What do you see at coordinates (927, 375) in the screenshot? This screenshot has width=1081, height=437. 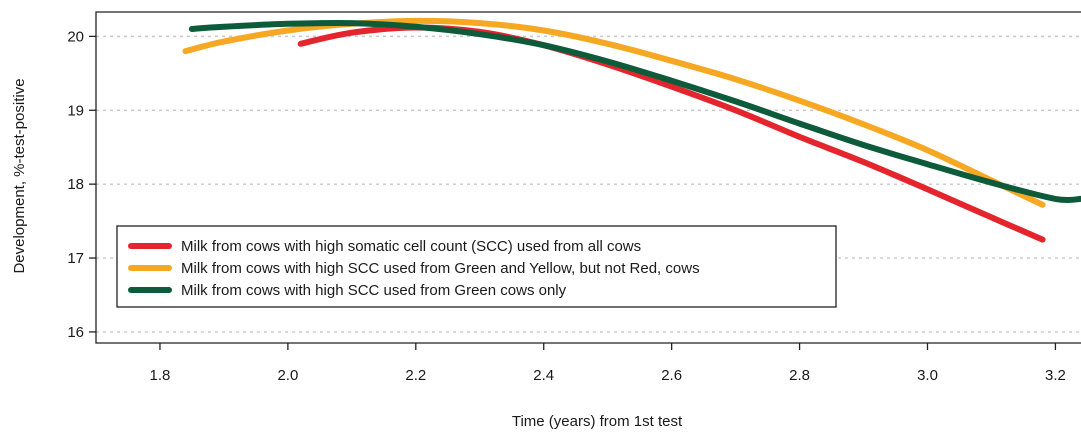 I see `x-tick-label: 3.0` at bounding box center [927, 375].